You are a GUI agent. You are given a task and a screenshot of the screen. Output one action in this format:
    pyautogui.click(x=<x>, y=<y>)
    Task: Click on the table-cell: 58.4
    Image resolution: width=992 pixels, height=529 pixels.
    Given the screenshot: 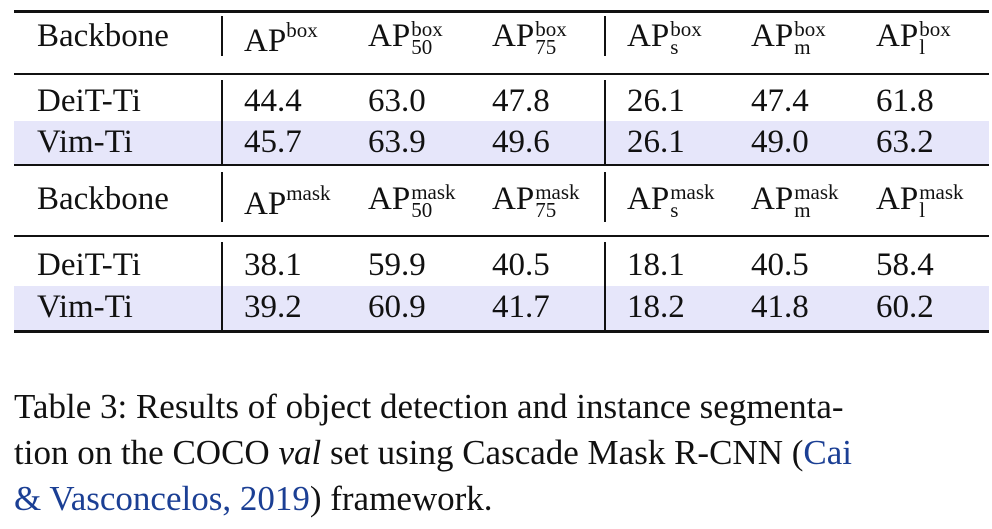 What is the action you would take?
    pyautogui.click(x=905, y=265)
    